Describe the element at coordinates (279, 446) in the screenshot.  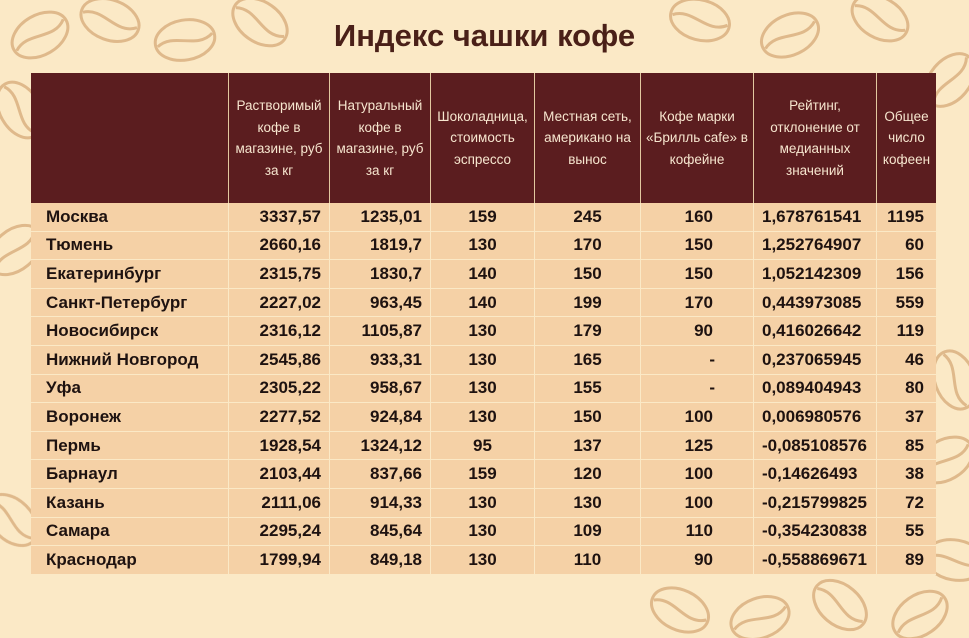
I see `instant-coffee-cell: 1928,54` at that location.